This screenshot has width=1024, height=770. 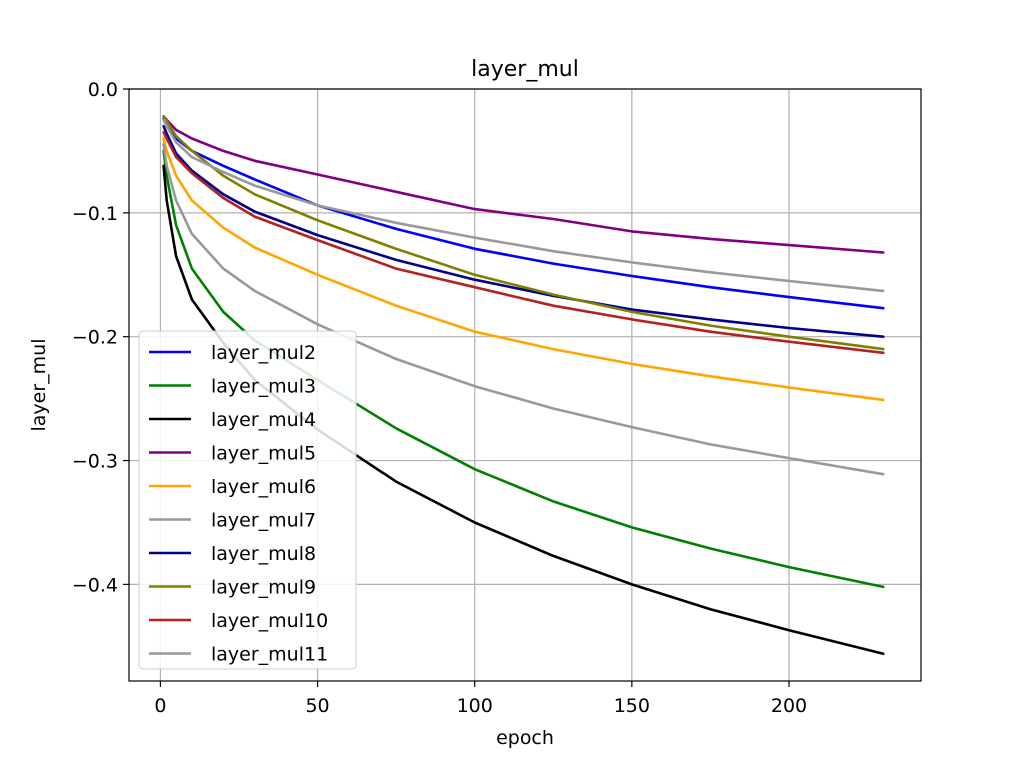 What do you see at coordinates (263, 387) in the screenshot?
I see `legend-label: layer_mul3` at bounding box center [263, 387].